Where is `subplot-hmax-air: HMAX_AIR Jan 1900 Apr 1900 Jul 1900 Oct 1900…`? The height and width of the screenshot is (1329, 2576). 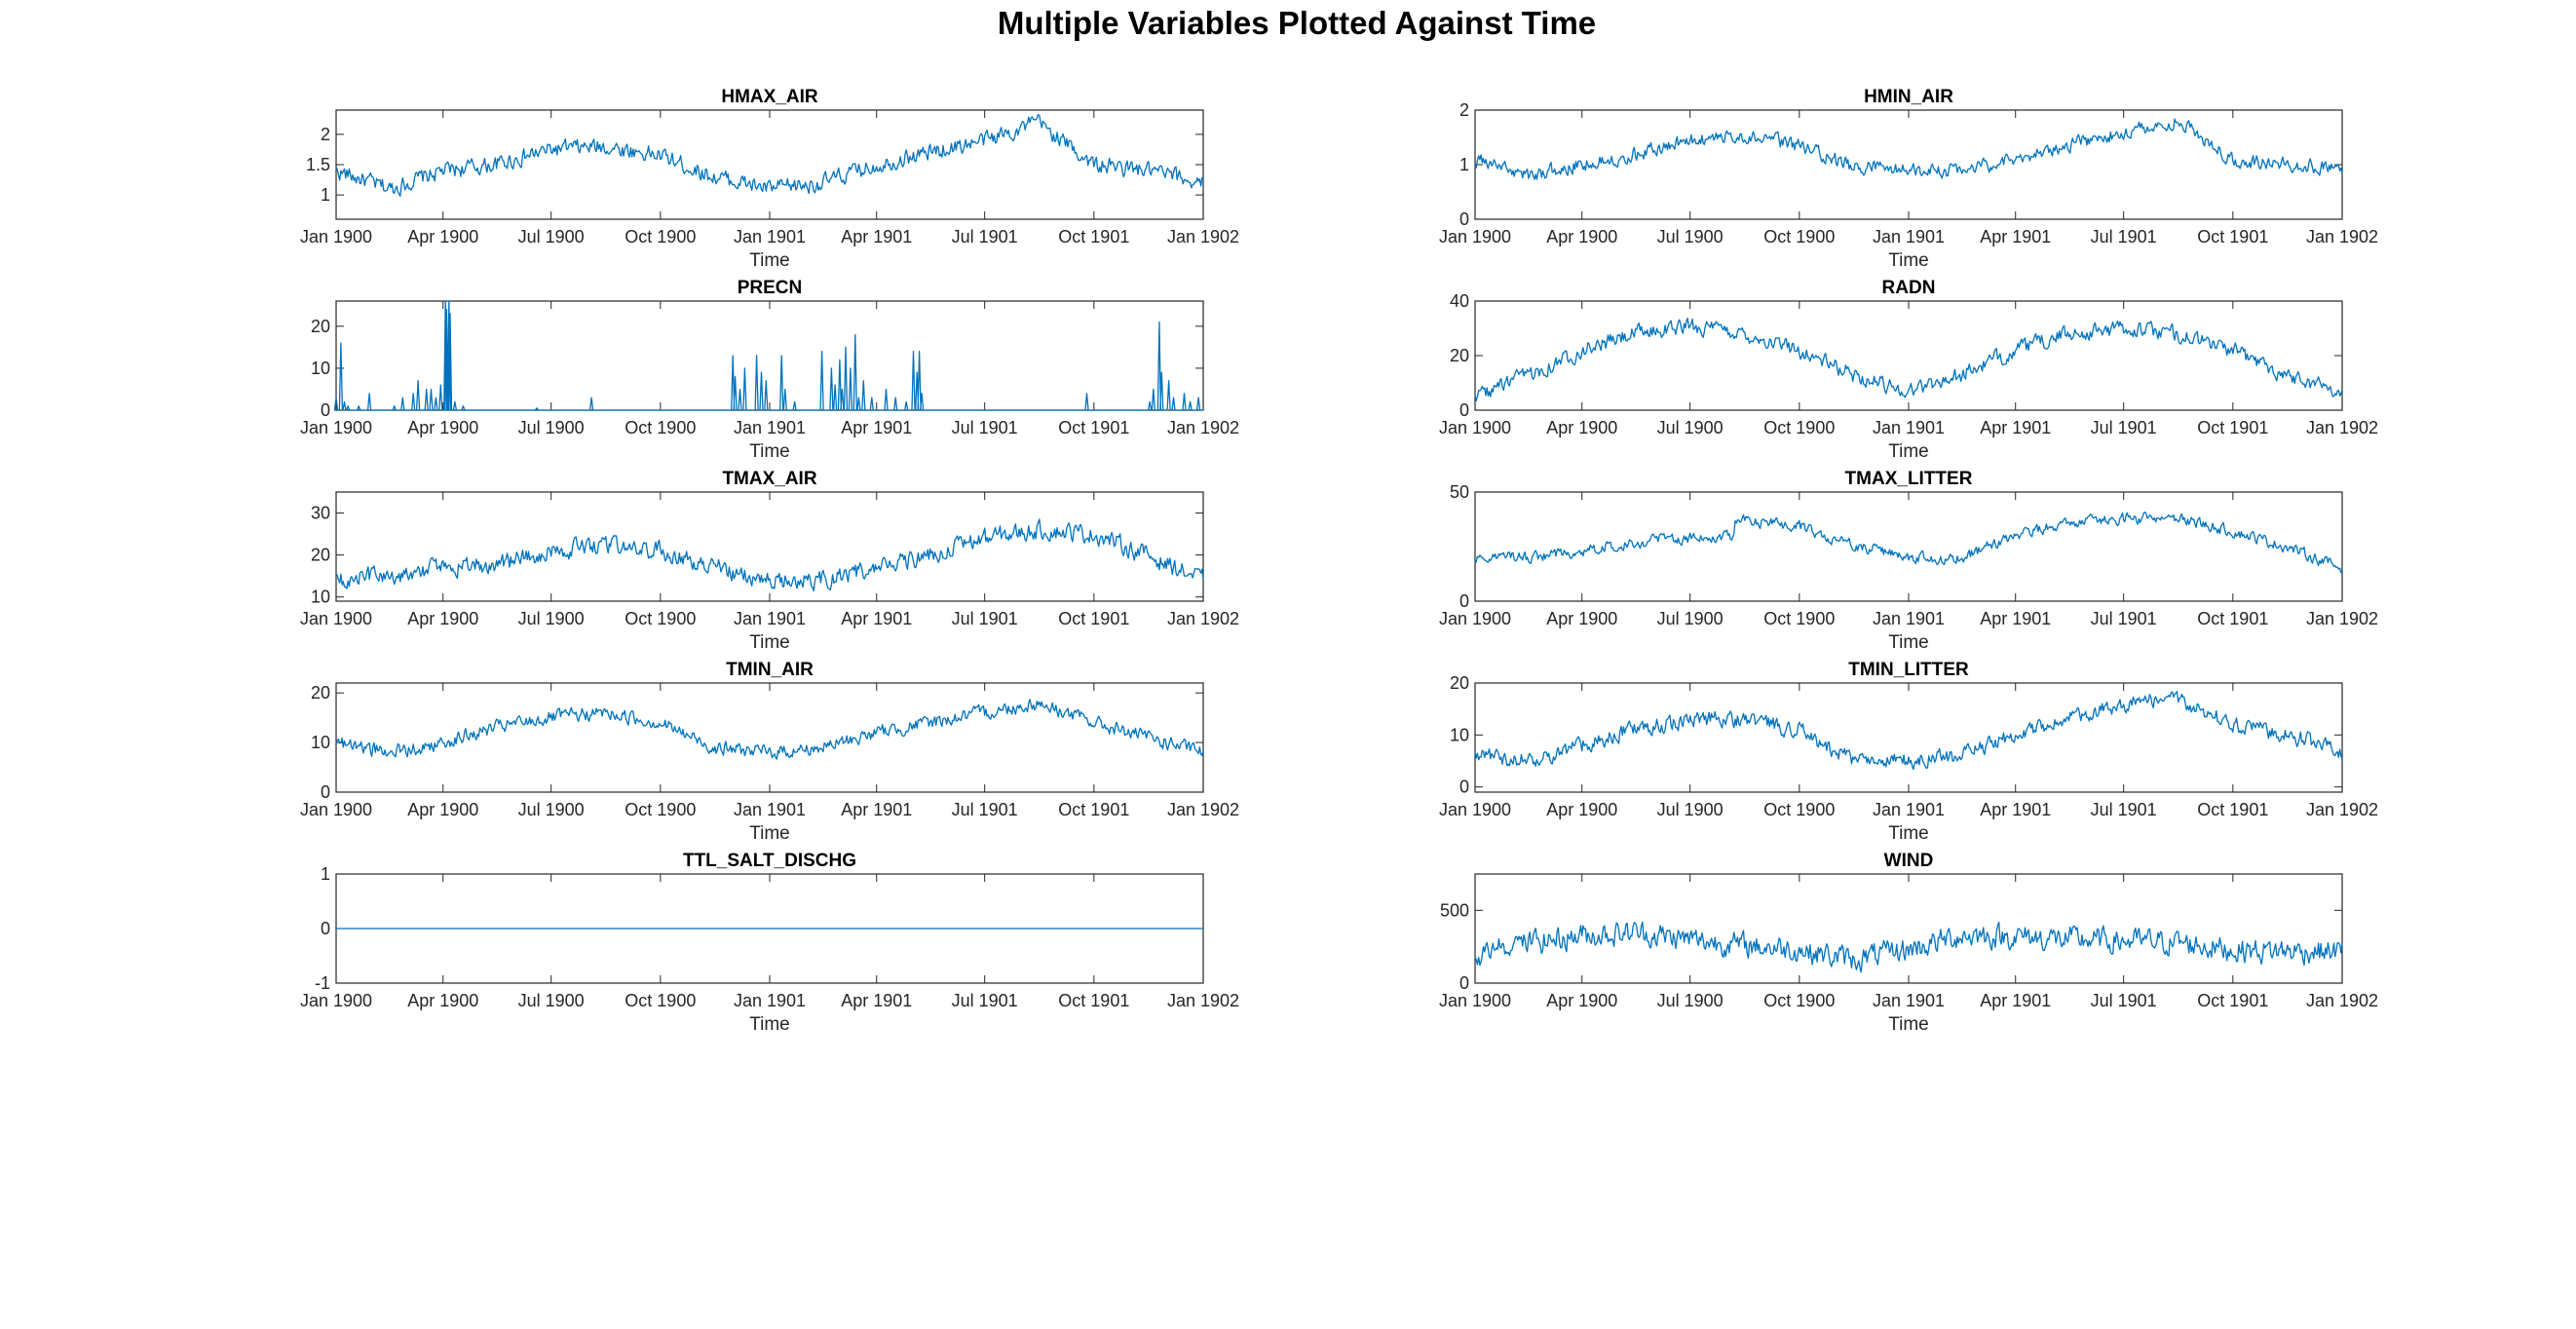 subplot-hmax-air: HMAX_AIR Jan 1900 Apr 1900 Jul 1900 Oct 1900… is located at coordinates (769, 179).